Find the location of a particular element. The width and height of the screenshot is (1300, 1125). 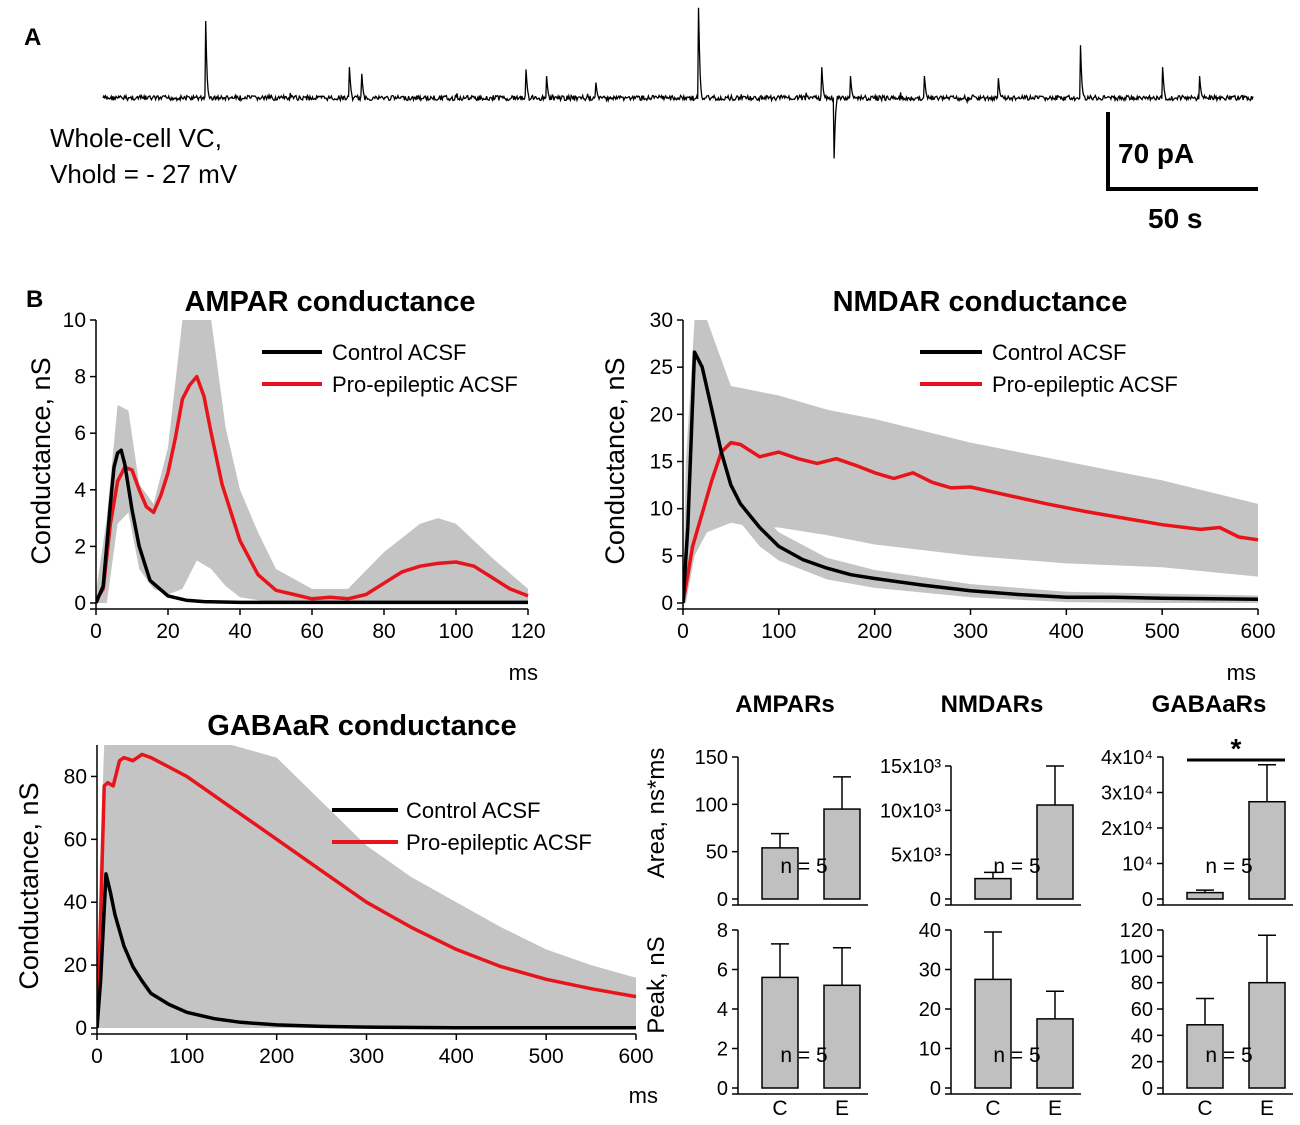

y-tick-label: 150 is located at coordinates (711, 758).